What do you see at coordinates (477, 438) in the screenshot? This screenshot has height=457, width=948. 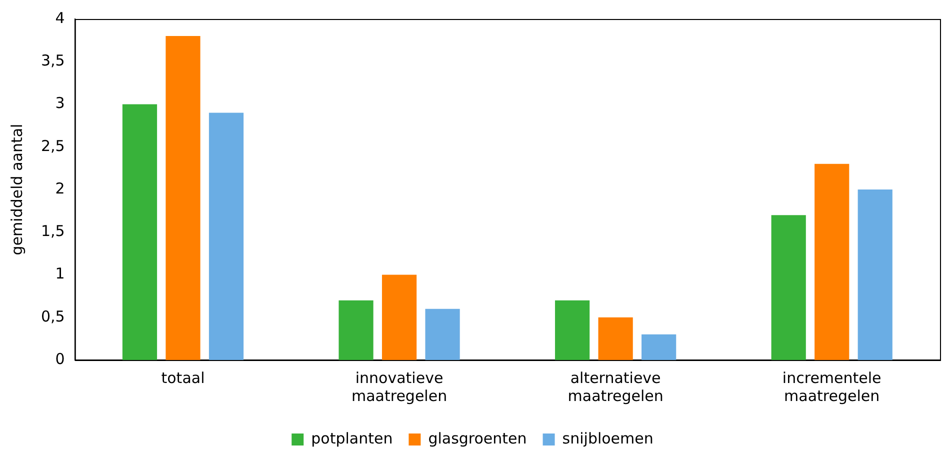 I see `legend-label: glasgroenten` at bounding box center [477, 438].